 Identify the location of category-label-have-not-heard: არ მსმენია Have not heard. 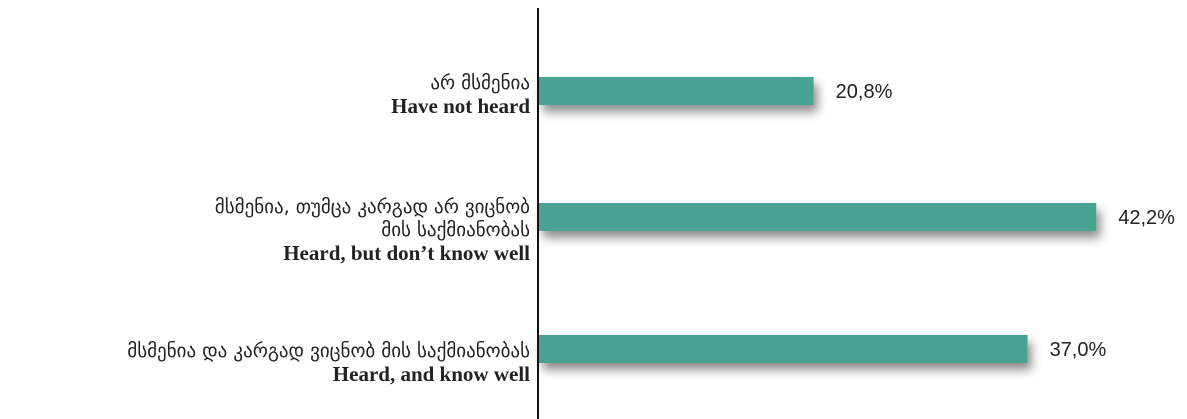
(460, 95).